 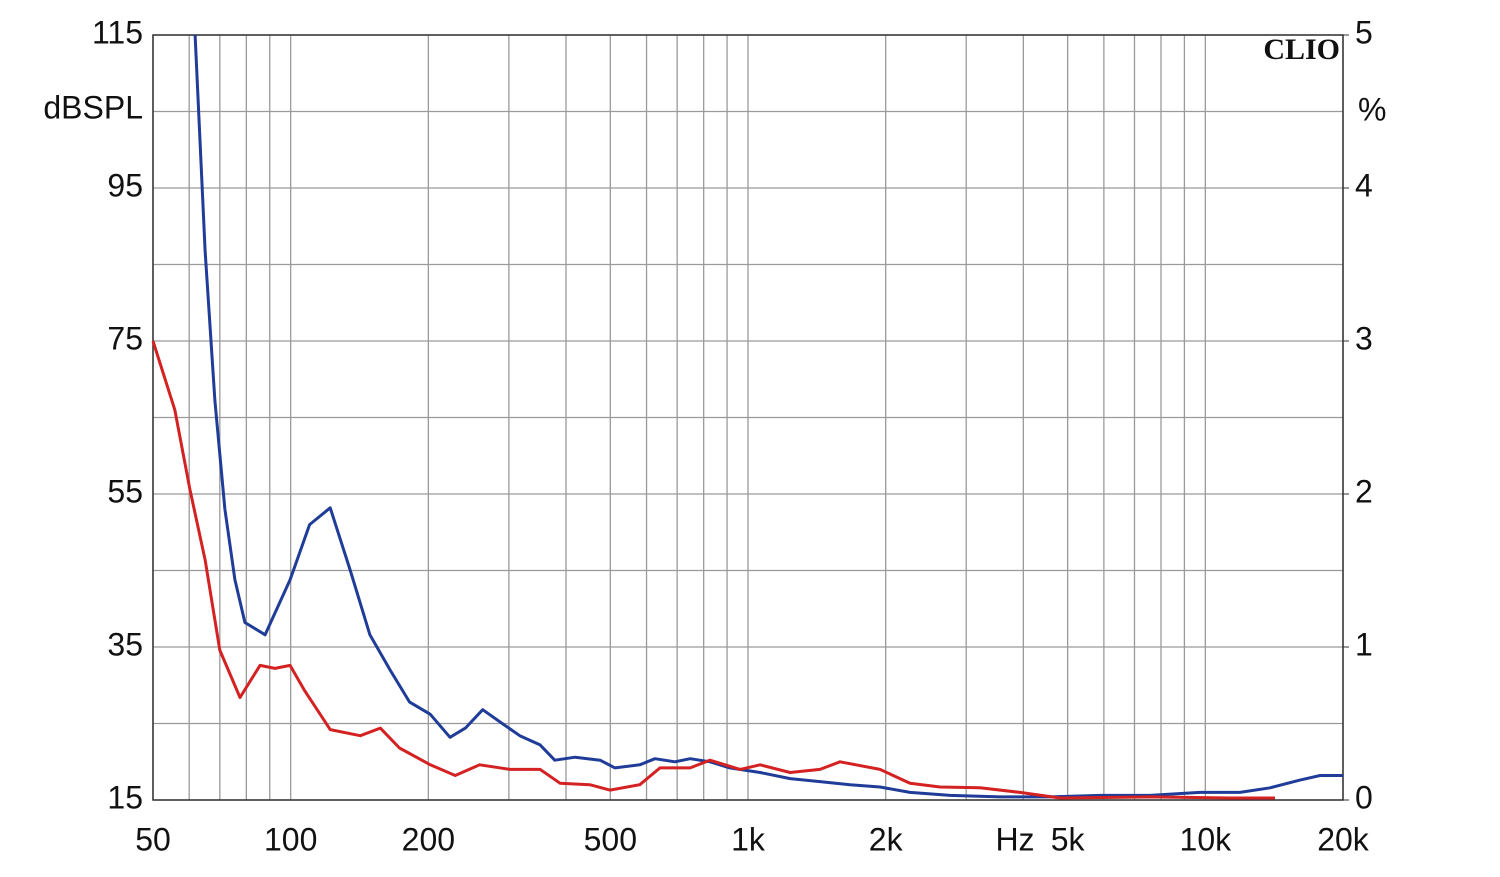 What do you see at coordinates (93, 107) in the screenshot?
I see `y-axis-label: dBSPL` at bounding box center [93, 107].